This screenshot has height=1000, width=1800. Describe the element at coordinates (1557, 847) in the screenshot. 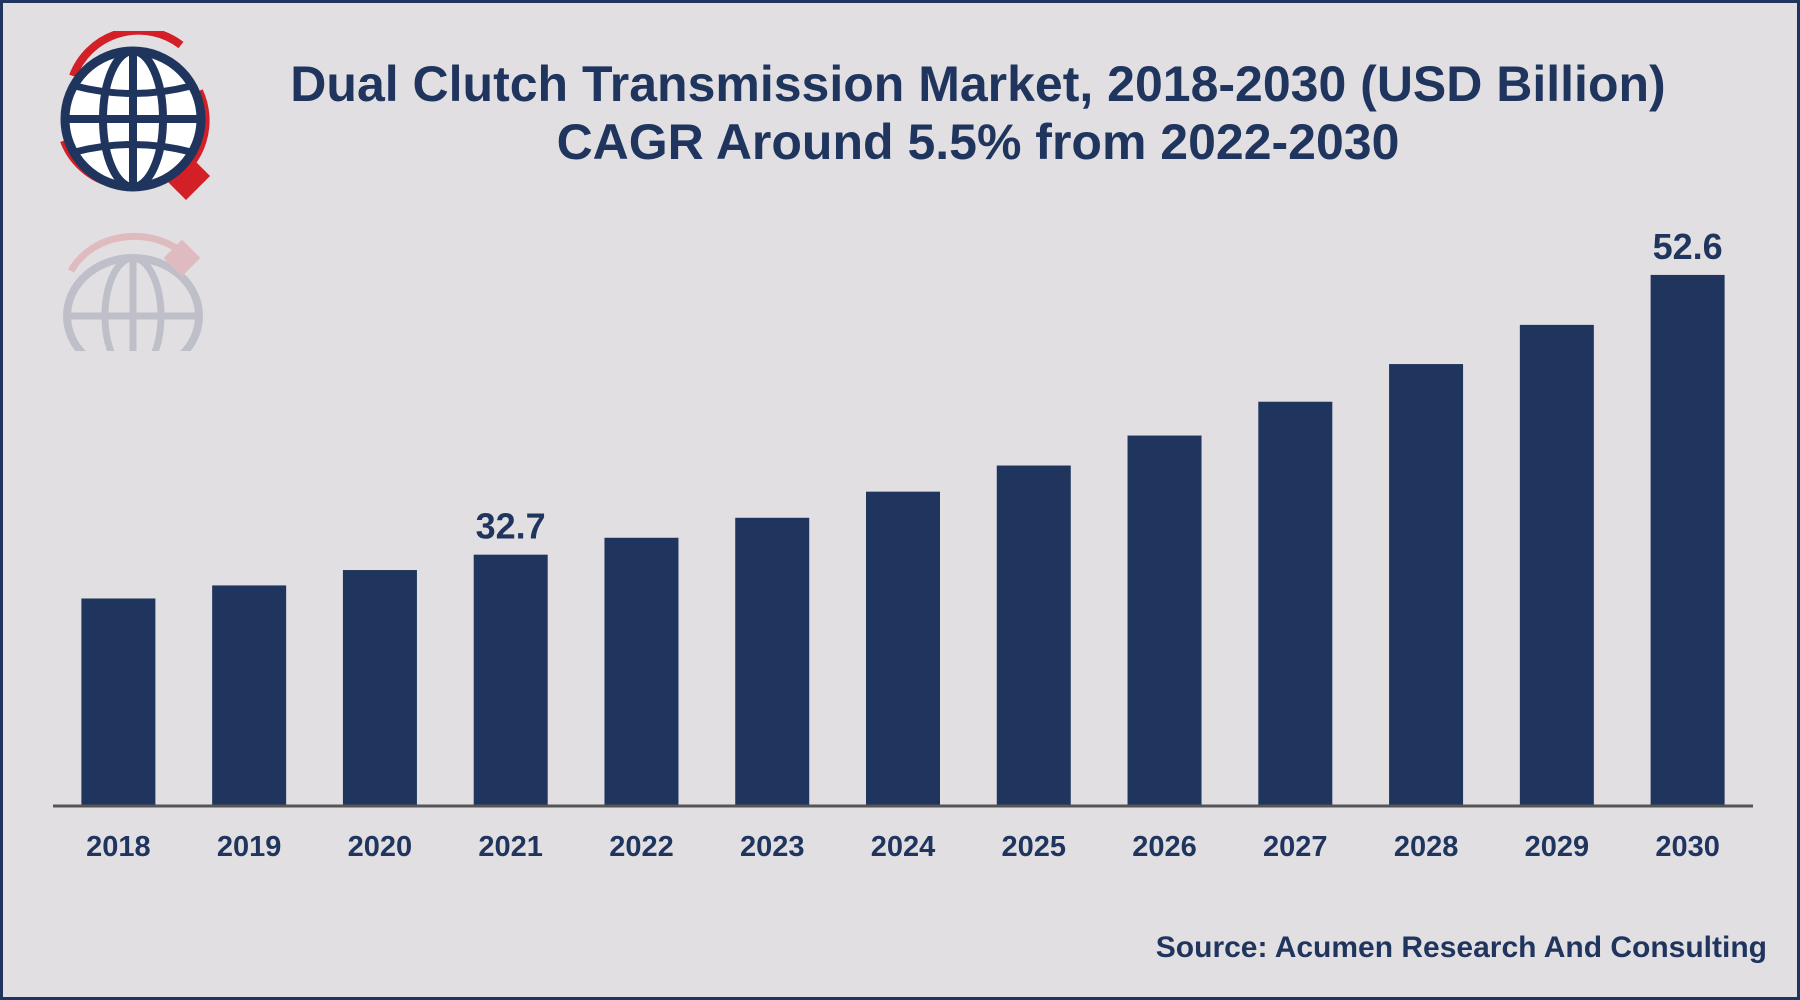

I see `x-tick-label: 2029` at that location.